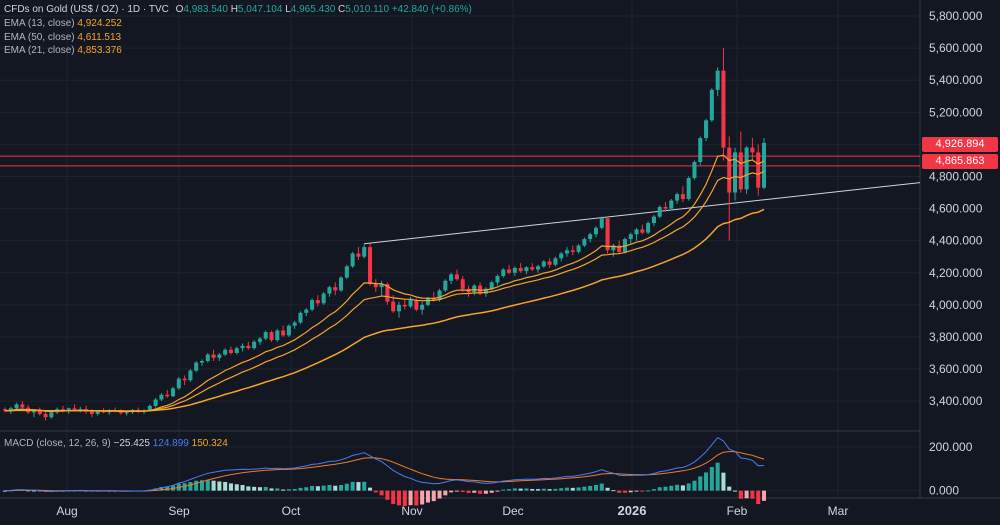 This screenshot has height=525, width=1000. Describe the element at coordinates (632, 510) in the screenshot. I see `time-tick-label: 2026` at that location.